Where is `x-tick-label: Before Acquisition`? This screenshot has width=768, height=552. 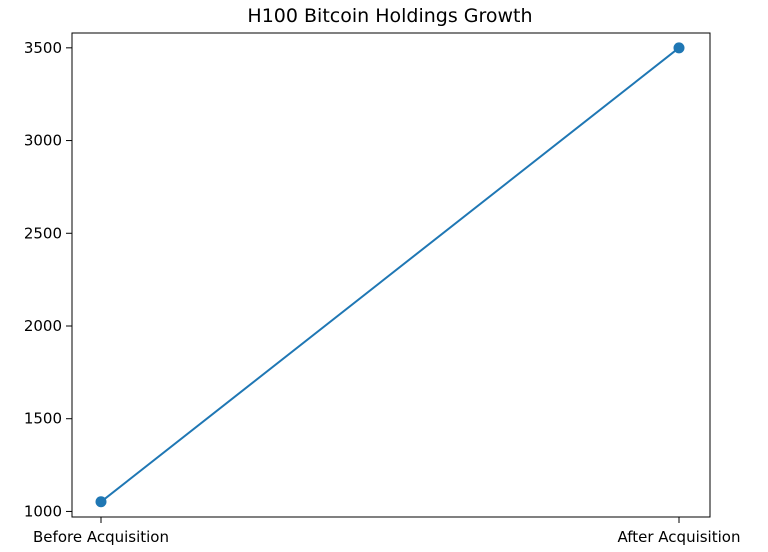 x-tick-label: Before Acquisition is located at coordinates (101, 537).